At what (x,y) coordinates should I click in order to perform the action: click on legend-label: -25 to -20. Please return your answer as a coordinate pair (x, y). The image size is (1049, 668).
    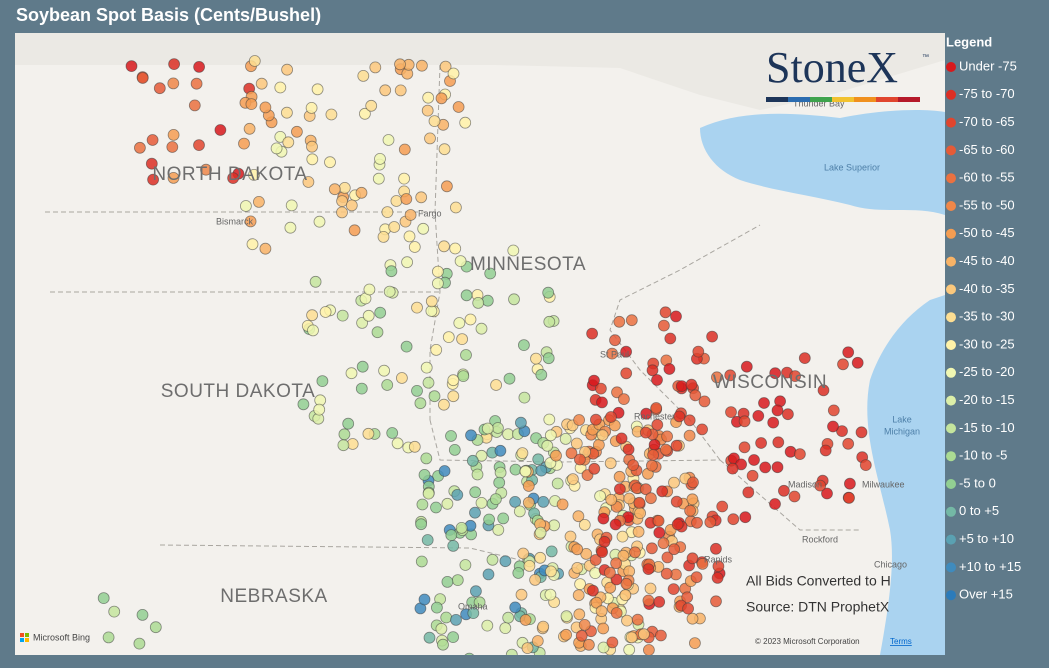
    Looking at the image, I should click on (987, 371).